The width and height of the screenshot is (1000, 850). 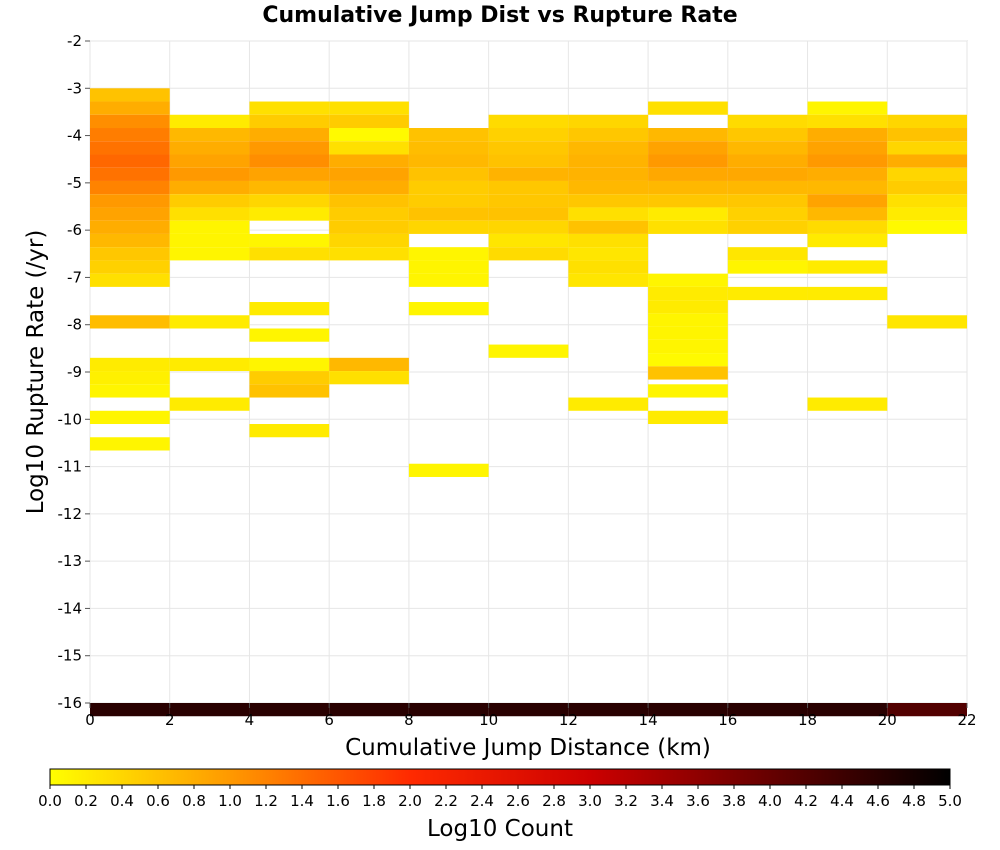 I want to click on y-tick-label: -14, so click(x=70, y=608).